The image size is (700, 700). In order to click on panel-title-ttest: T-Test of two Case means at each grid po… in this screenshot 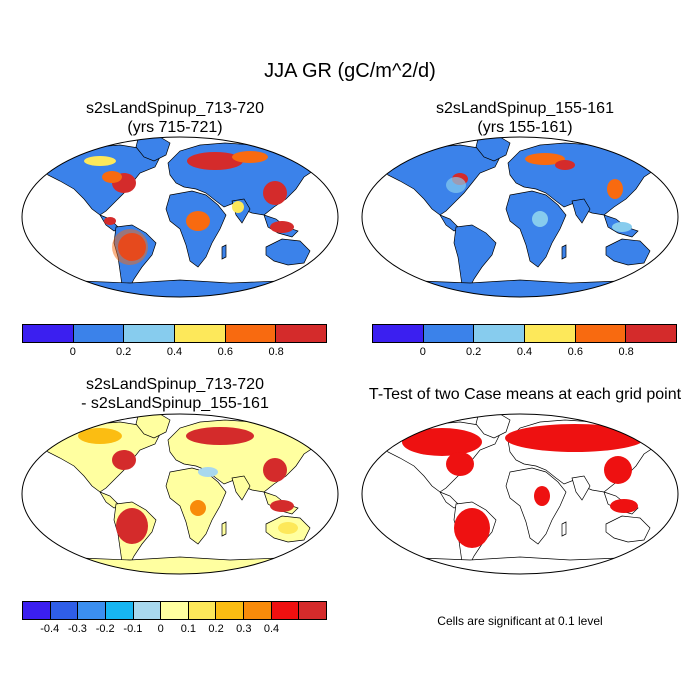, I will do `click(525, 394)`.